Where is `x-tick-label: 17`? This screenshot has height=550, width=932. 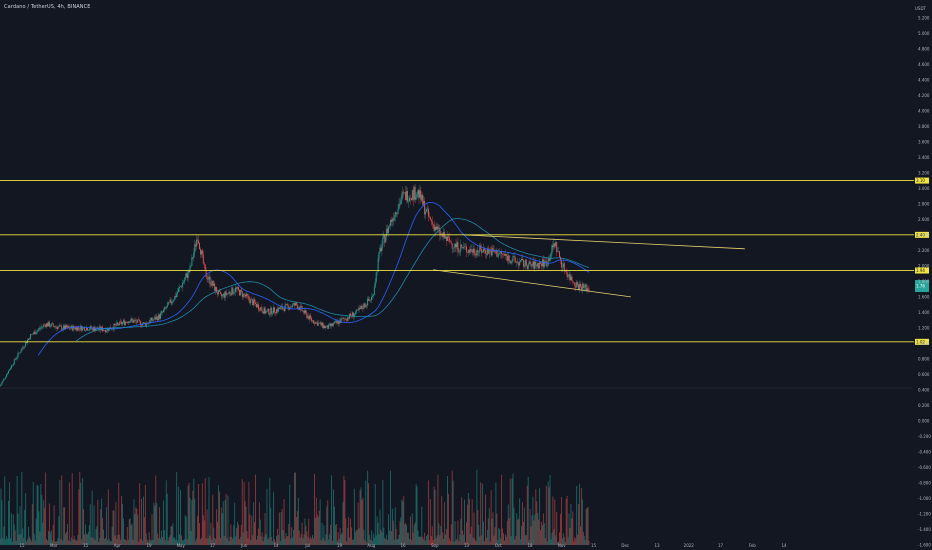 x-tick-label: 17 is located at coordinates (721, 545).